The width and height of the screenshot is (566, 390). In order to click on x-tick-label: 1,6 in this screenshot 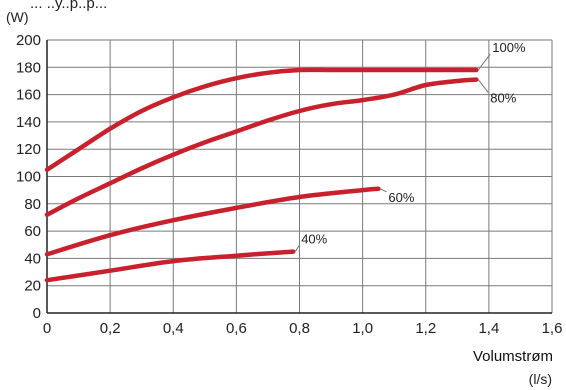, I will do `click(552, 328)`.